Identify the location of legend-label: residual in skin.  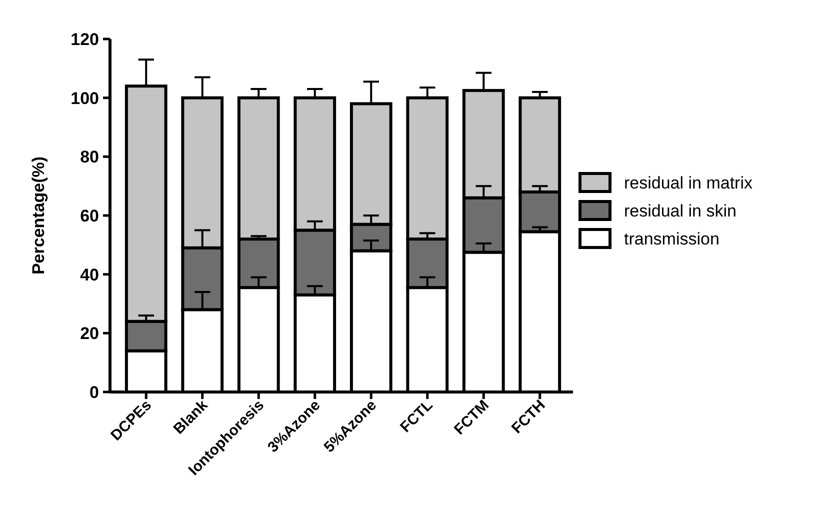
(680, 210).